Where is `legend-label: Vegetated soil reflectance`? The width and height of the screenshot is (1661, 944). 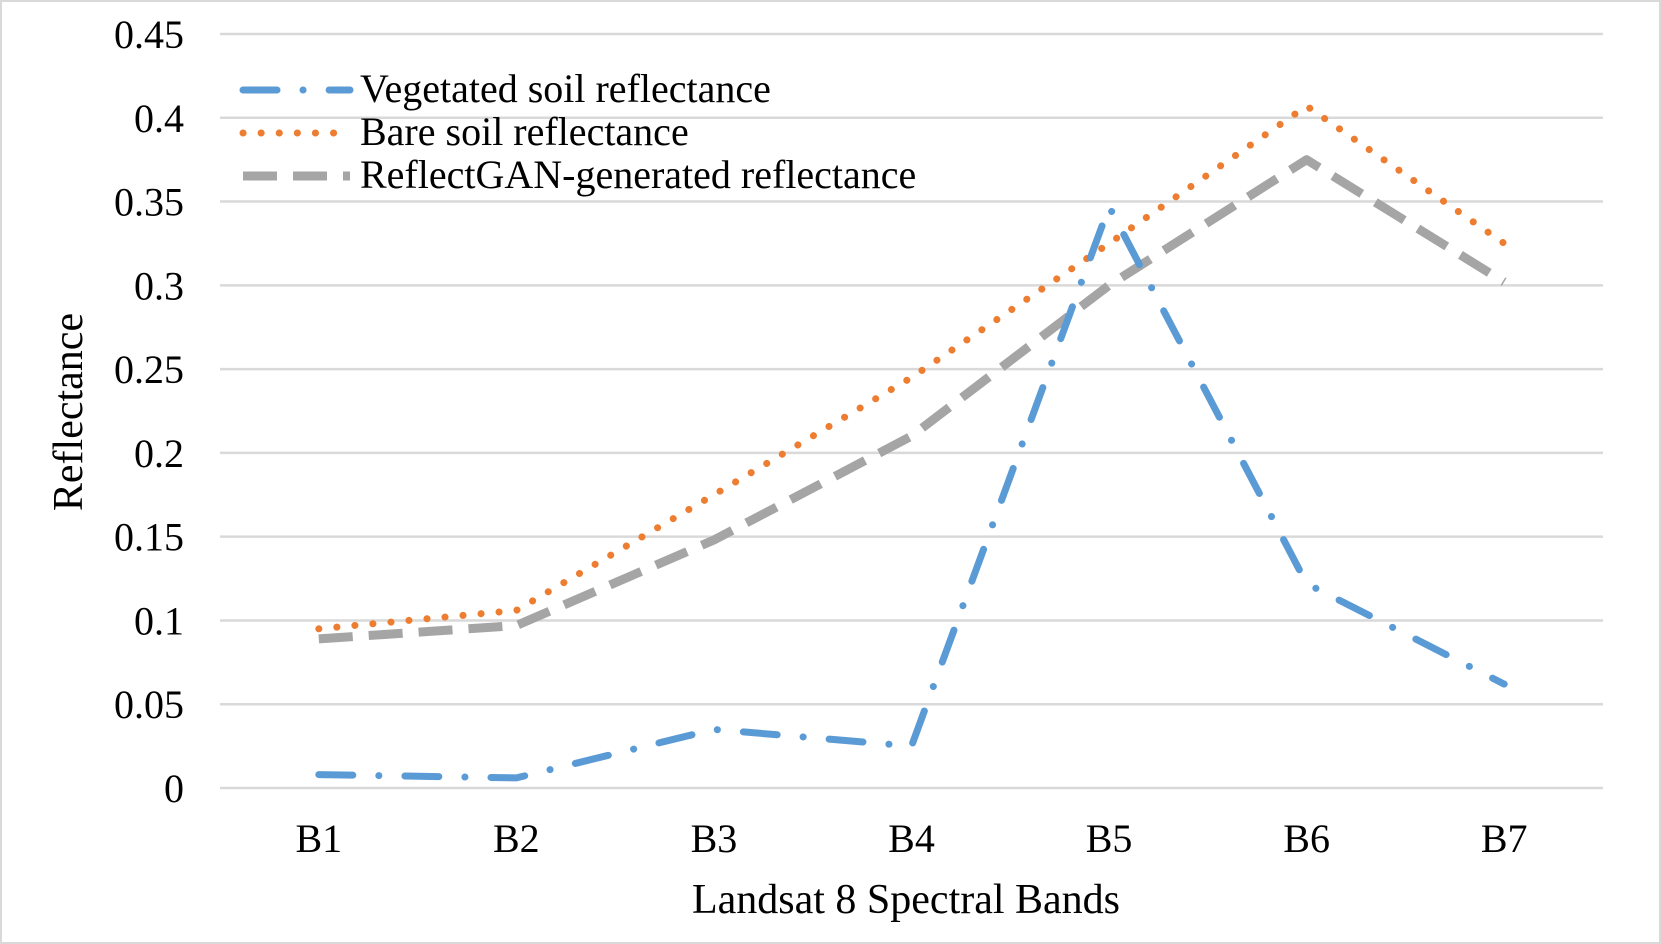 legend-label: Vegetated soil reflectance is located at coordinates (565, 88).